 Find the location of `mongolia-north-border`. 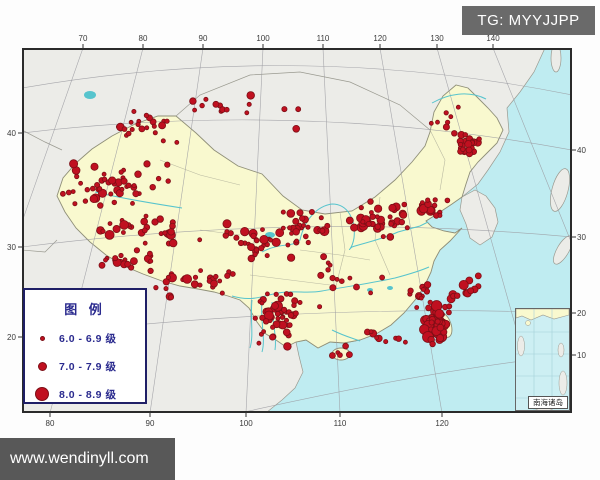

mongolia-north-border is located at coordinates (303, 101).